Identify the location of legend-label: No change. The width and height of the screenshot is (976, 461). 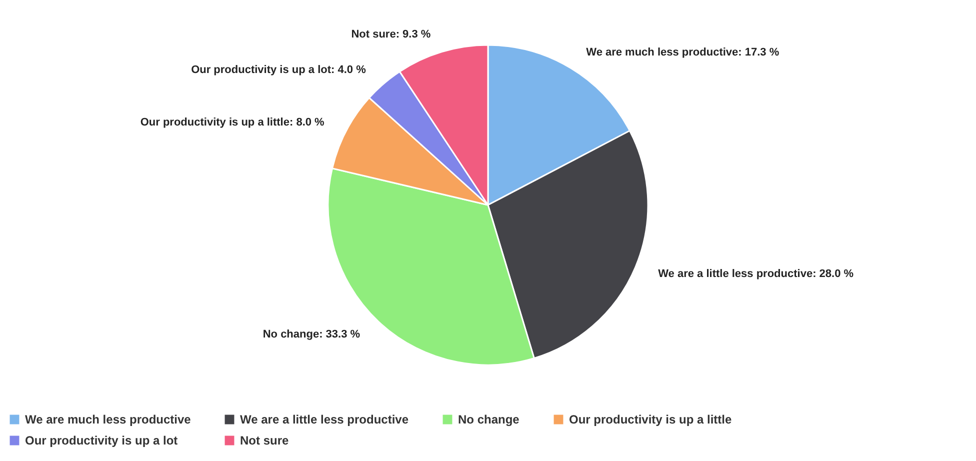
(489, 419).